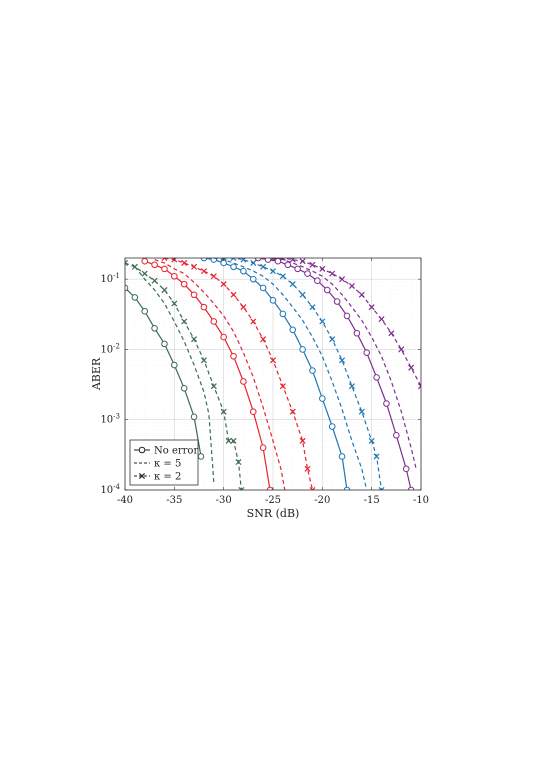 The width and height of the screenshot is (534, 757). I want to click on legend-label-no-error: No error, so click(176, 451).